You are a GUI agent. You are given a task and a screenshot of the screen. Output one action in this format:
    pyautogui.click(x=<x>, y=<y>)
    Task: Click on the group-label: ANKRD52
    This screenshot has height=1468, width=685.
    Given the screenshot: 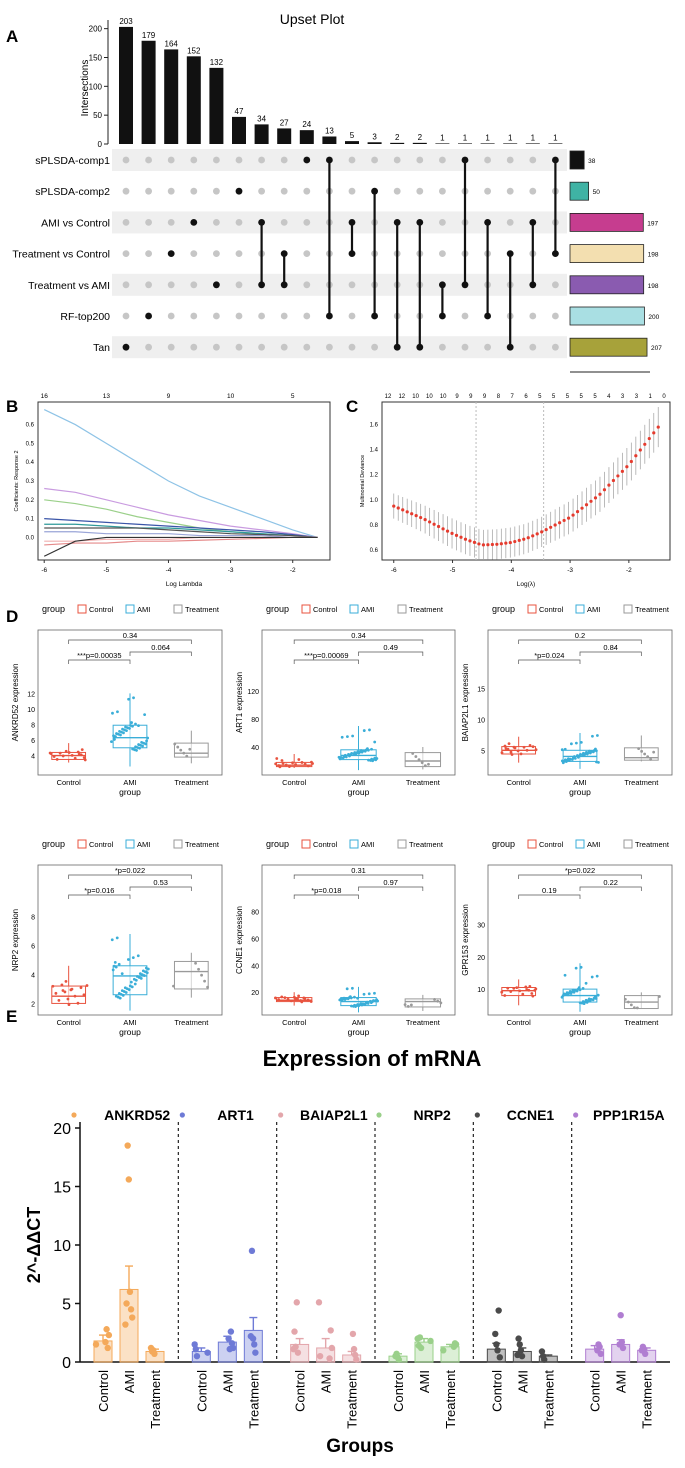 What is the action you would take?
    pyautogui.click(x=137, y=1115)
    